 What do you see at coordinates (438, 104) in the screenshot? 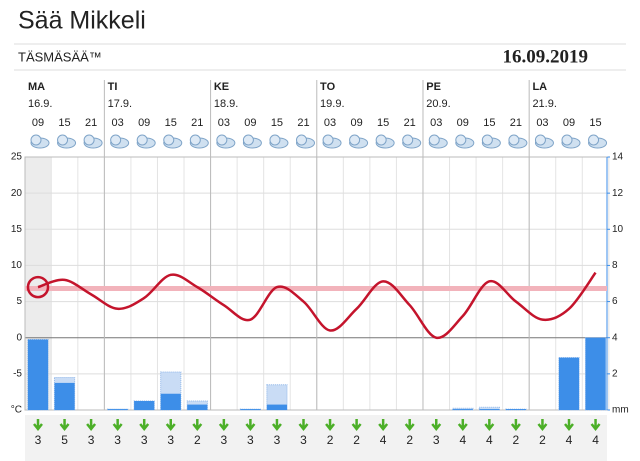
I see `day-date: 20.9.` at bounding box center [438, 104].